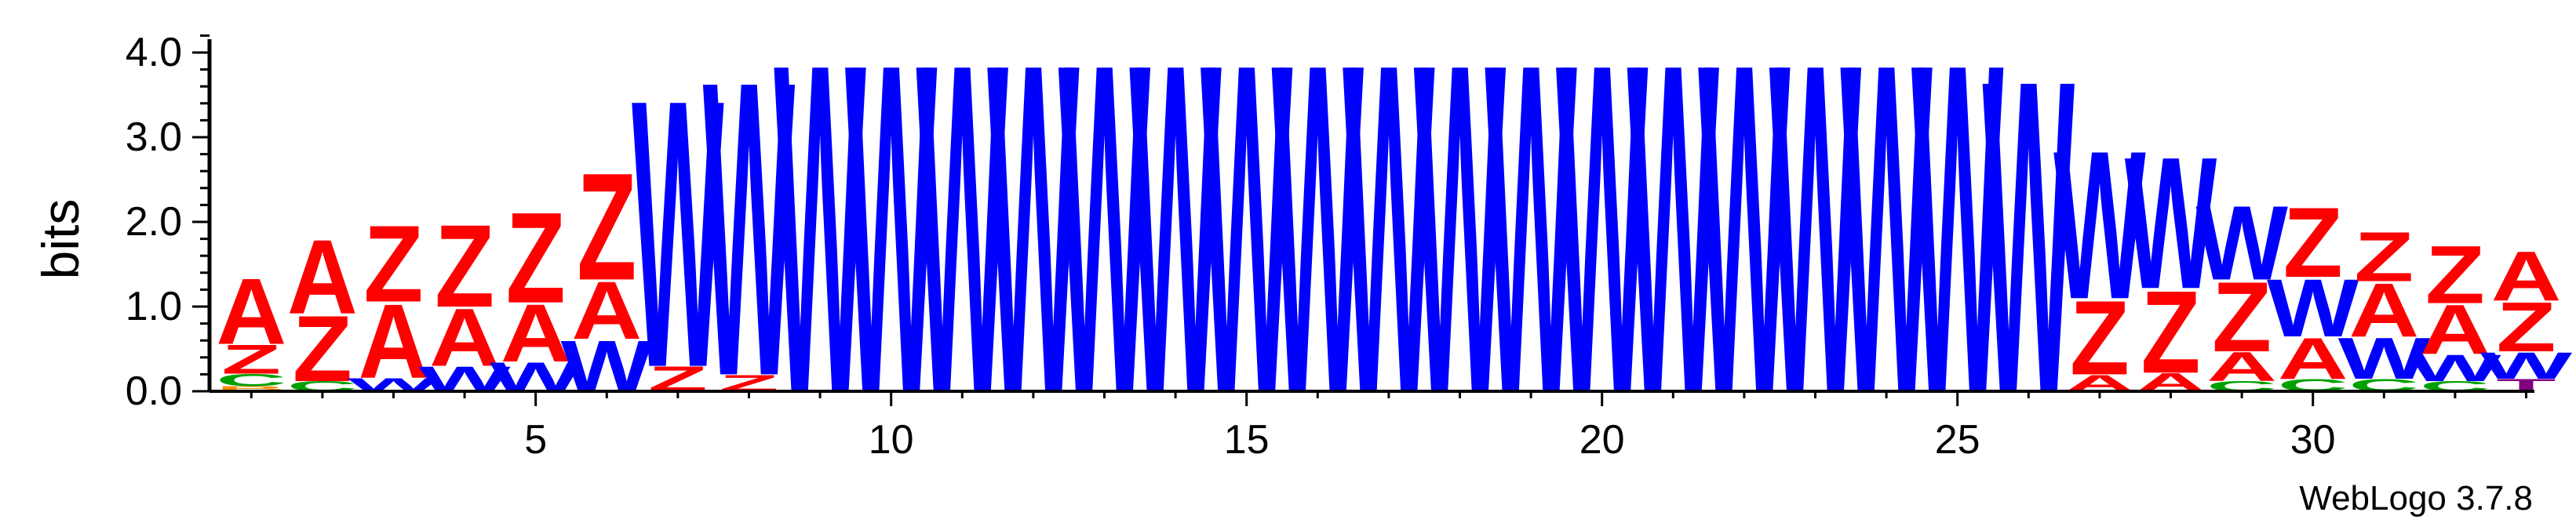 The height and width of the screenshot is (523, 2576). Describe the element at coordinates (1886, 245) in the screenshot. I see `logo-letter-W-pos24: W` at that location.